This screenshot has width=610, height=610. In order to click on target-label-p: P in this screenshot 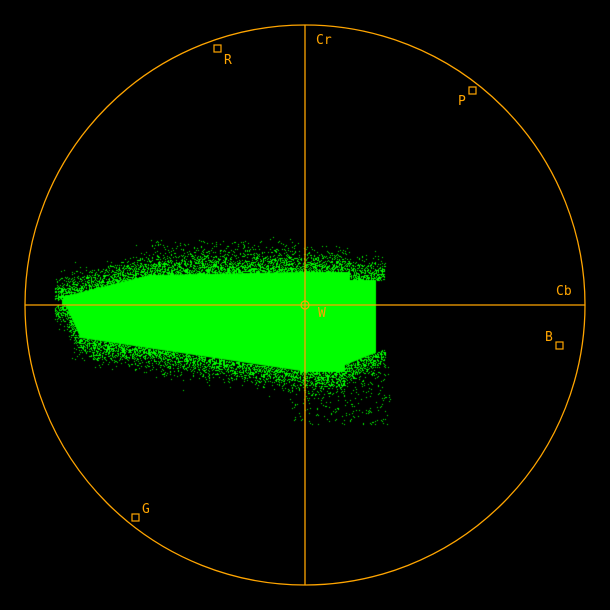, I will do `click(462, 101)`.